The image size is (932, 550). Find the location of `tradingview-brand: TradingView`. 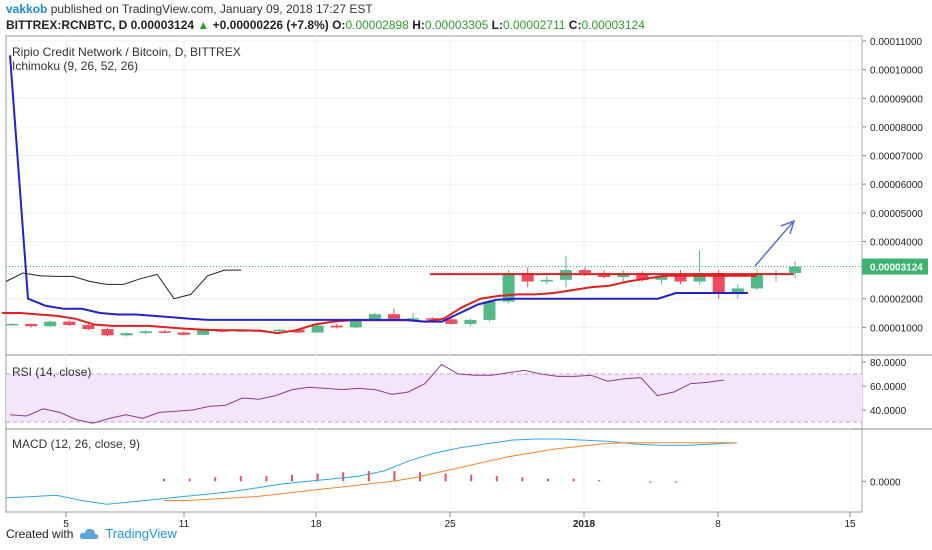

tradingview-brand: TradingView is located at coordinates (141, 533).